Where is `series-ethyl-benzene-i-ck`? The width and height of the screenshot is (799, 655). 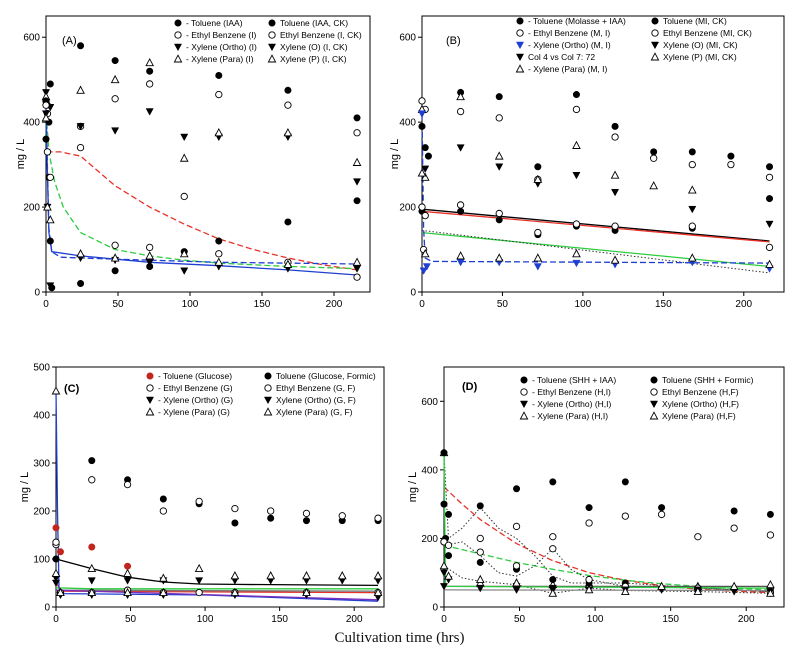 series-ethyl-benzene-i-ck is located at coordinates (201, 108).